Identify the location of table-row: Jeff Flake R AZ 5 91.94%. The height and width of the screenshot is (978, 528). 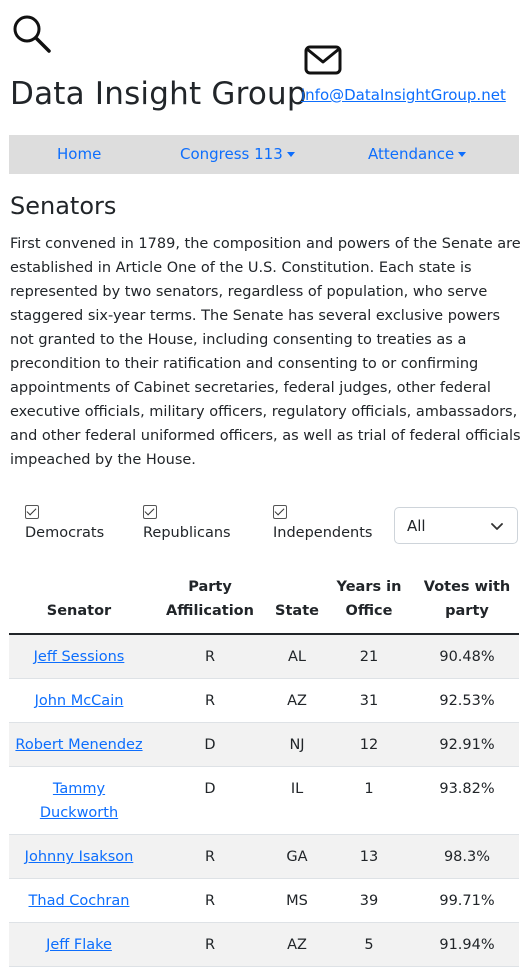
(264, 944).